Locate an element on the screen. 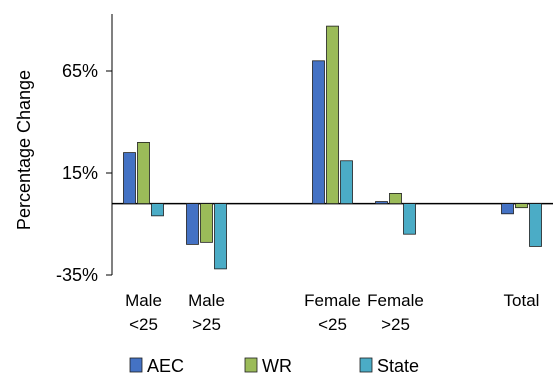 This screenshot has width=555, height=376. y-axis-ticks: 65% 15% -35% is located at coordinates (84, 173).